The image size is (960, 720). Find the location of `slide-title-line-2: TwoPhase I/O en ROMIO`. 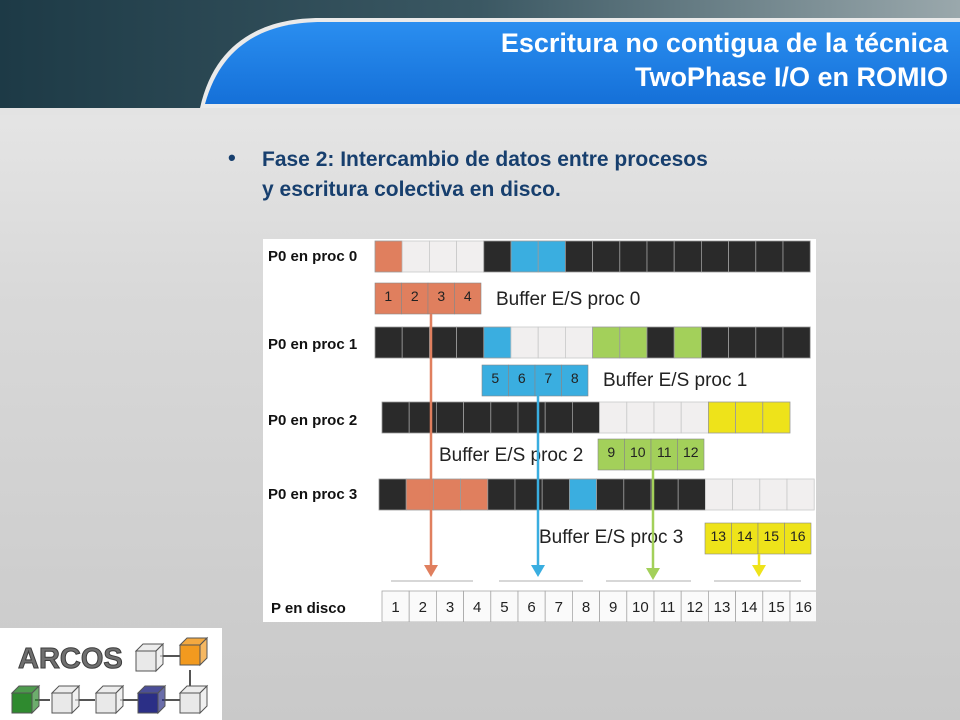

slide-title-line-2: TwoPhase I/O en ROMIO is located at coordinates (791, 77).